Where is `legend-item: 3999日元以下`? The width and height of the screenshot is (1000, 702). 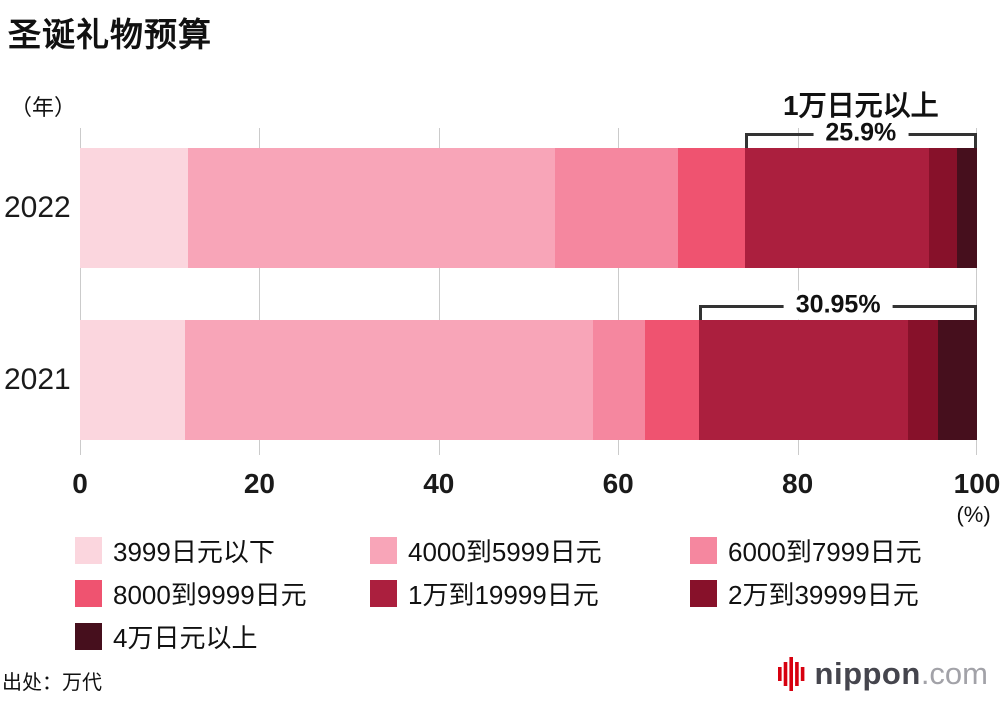
legend-item: 3999日元以下 is located at coordinates (175, 550).